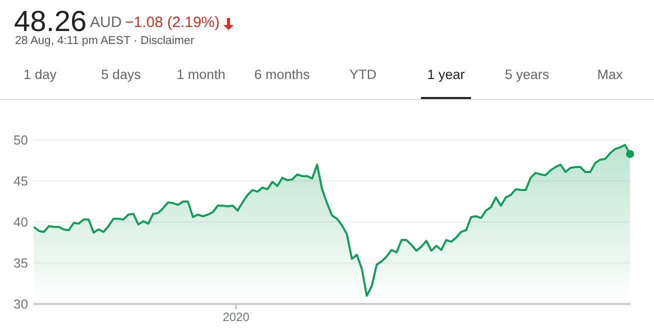  What do you see at coordinates (121, 74) in the screenshot?
I see `text: 5 days` at bounding box center [121, 74].